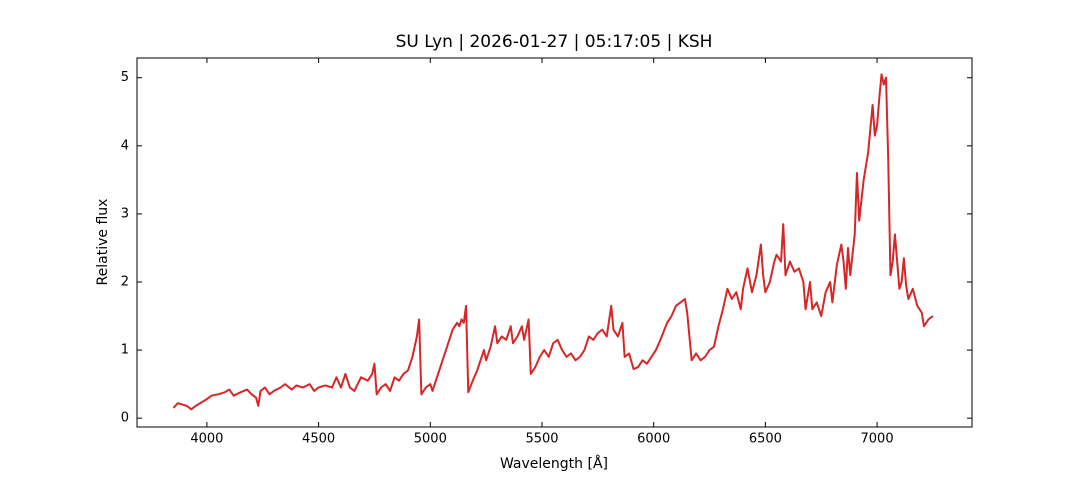  Describe the element at coordinates (103, 242) in the screenshot. I see `y-axis-label: Relative flux` at that location.